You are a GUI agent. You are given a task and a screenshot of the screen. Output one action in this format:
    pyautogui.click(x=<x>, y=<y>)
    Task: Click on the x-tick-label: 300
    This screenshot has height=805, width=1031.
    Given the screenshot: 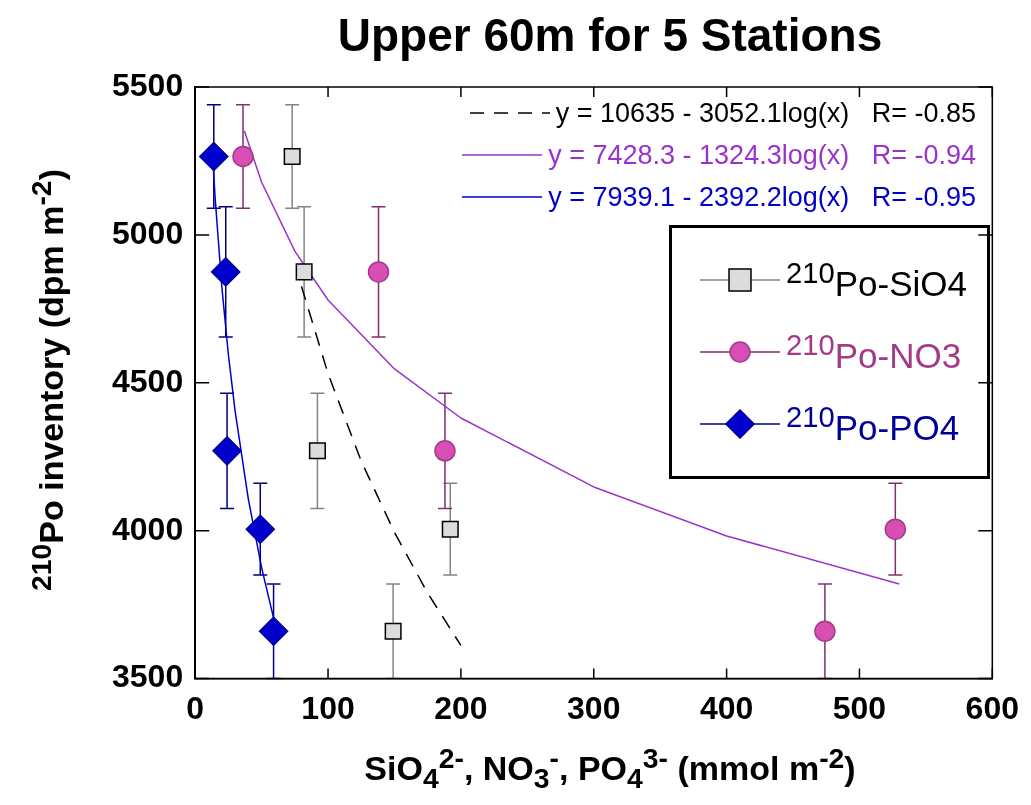 What is the action you would take?
    pyautogui.click(x=594, y=707)
    